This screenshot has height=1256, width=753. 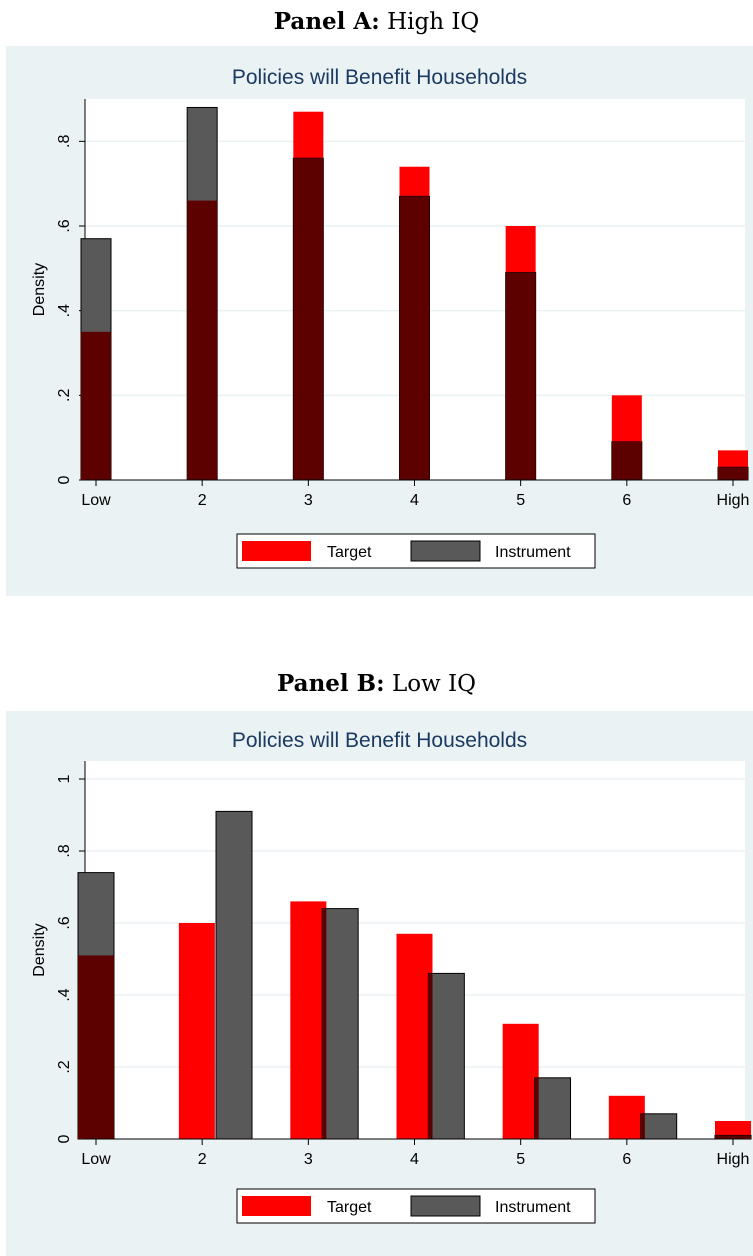 I want to click on panel-b-label: Panel B:, so click(x=331, y=683).